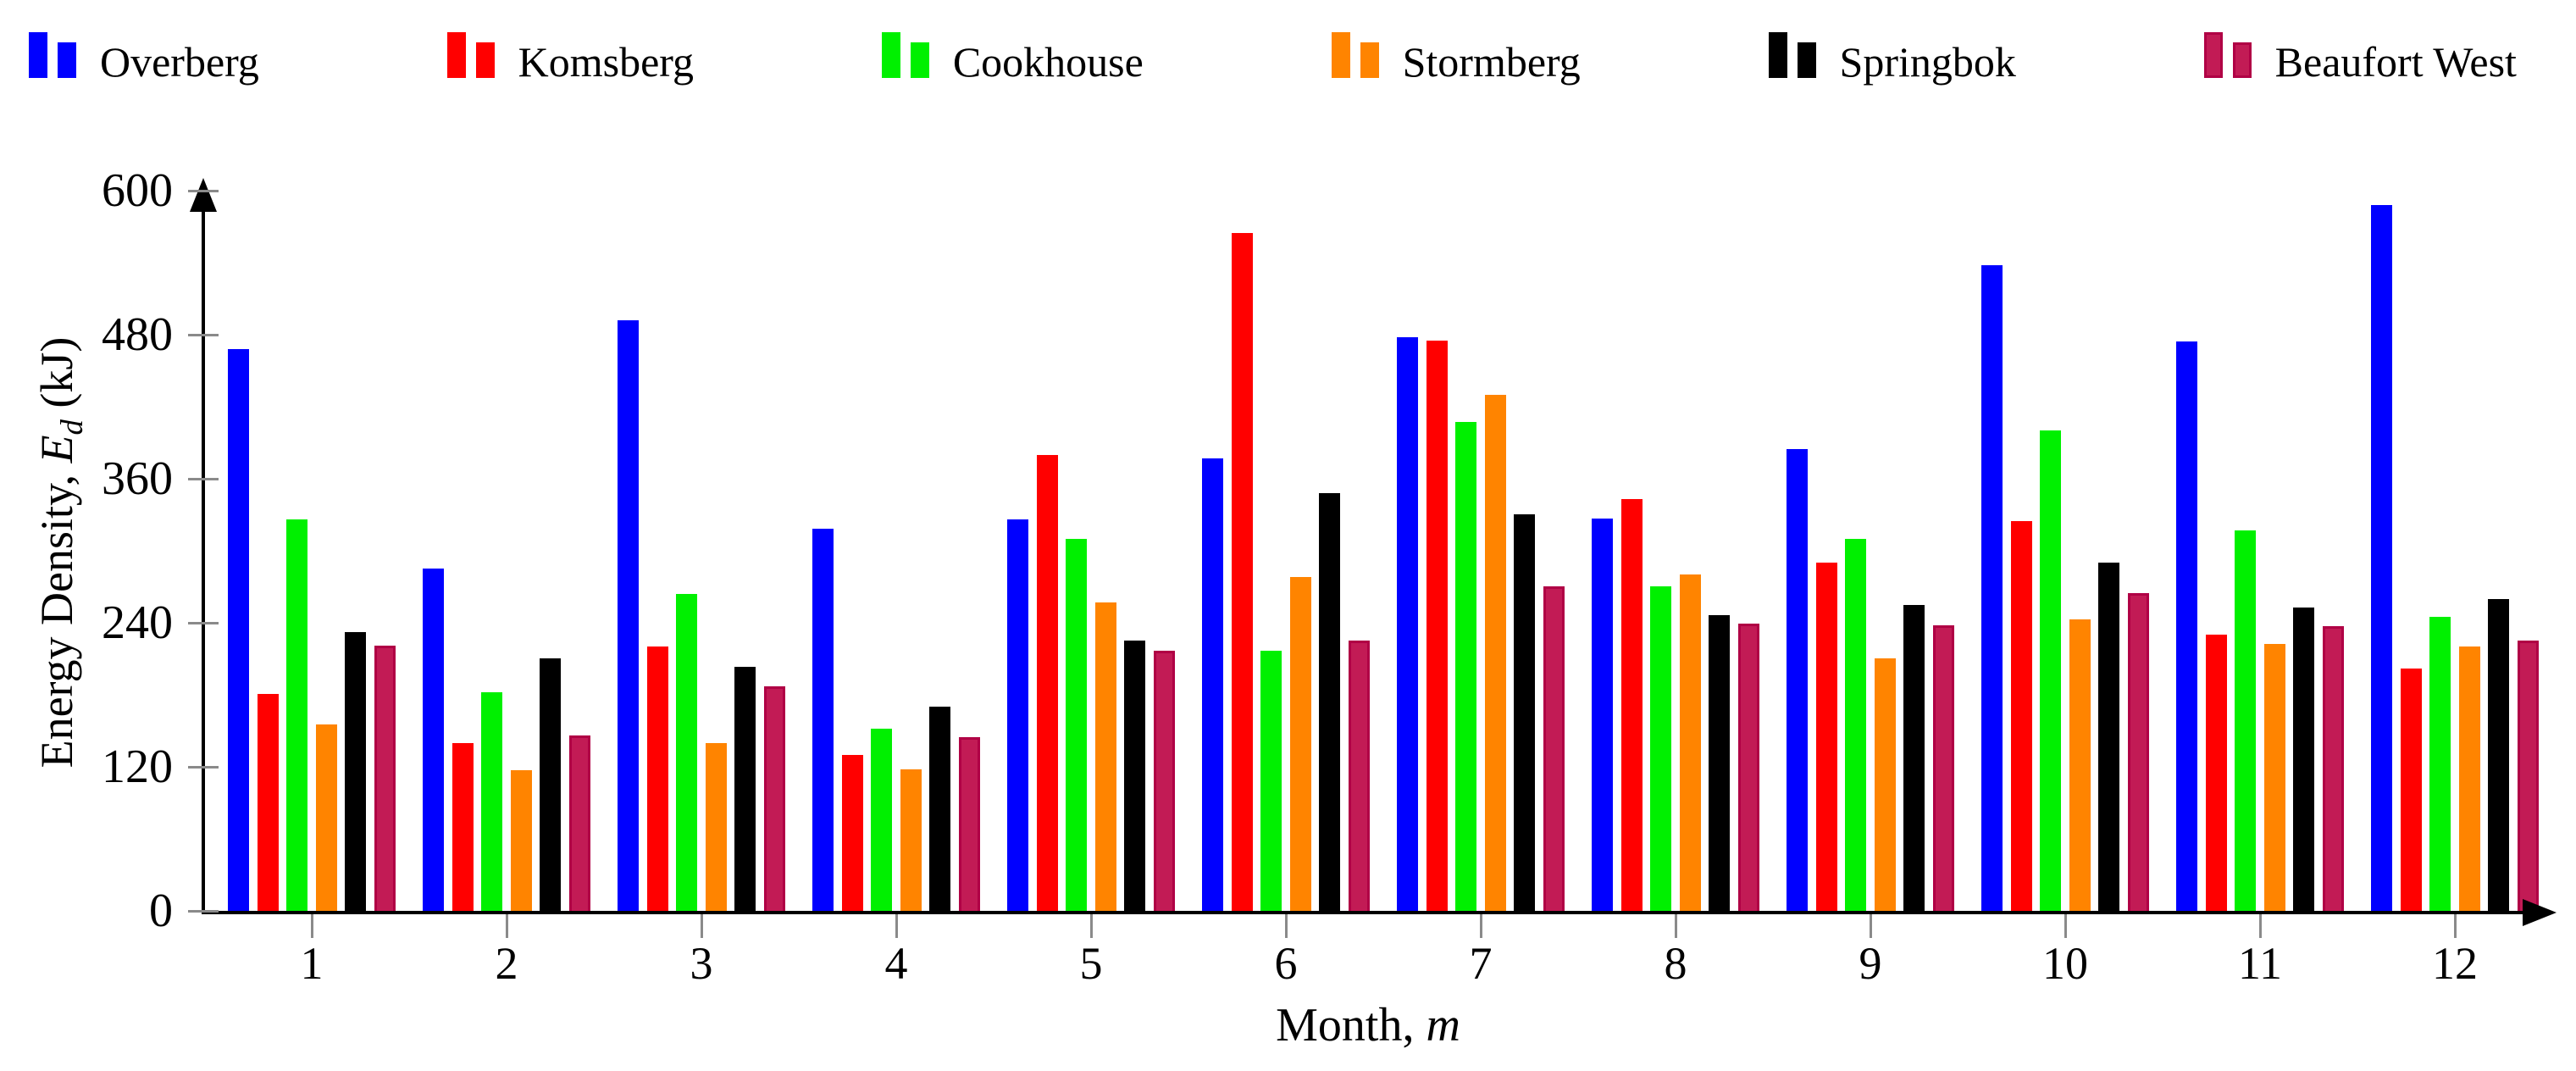  Describe the element at coordinates (1048, 62) in the screenshot. I see `legend-label-cookhouse: Cookhouse` at that location.